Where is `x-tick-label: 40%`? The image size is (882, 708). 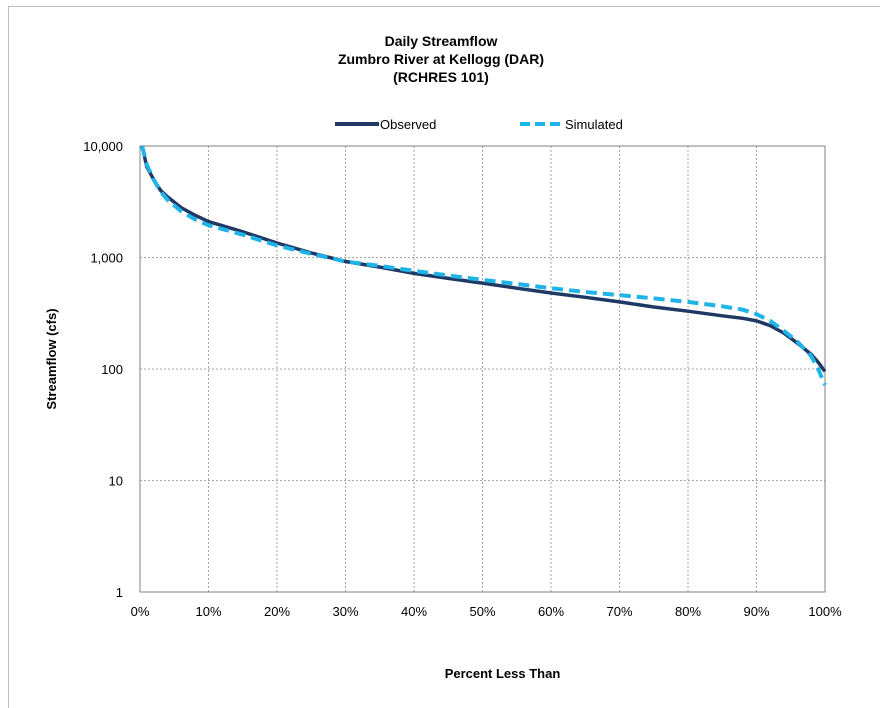 x-tick-label: 40% is located at coordinates (414, 611).